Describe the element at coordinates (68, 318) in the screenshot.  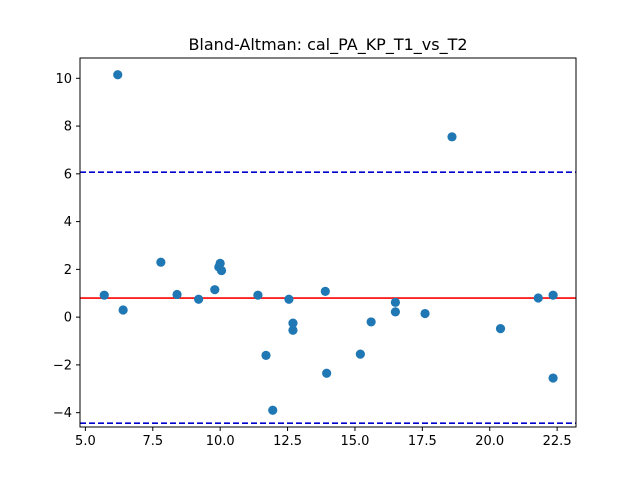
I see `y-tick-label: 0` at that location.